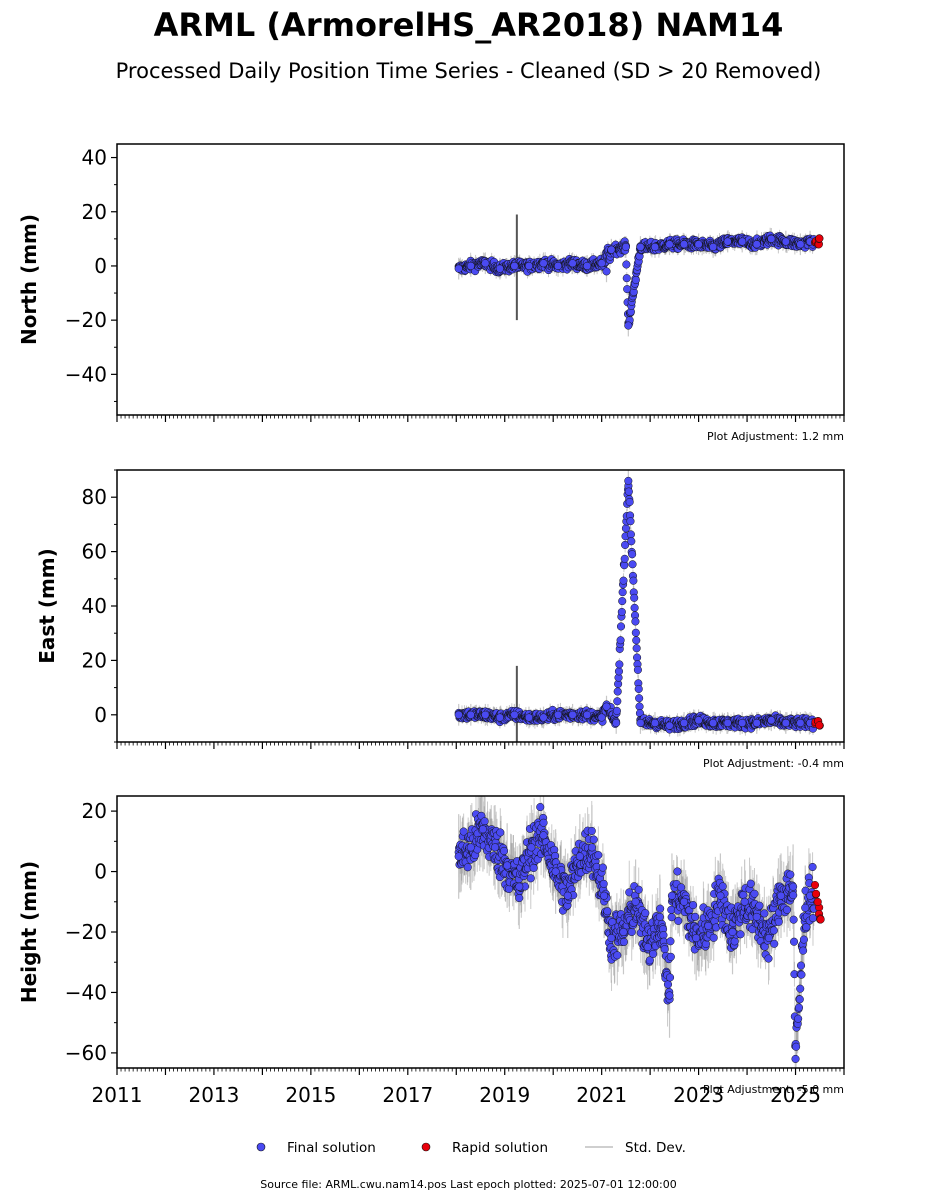 The image size is (937, 1200). I want to click on y-axis-label: Height (mm), so click(29, 932).